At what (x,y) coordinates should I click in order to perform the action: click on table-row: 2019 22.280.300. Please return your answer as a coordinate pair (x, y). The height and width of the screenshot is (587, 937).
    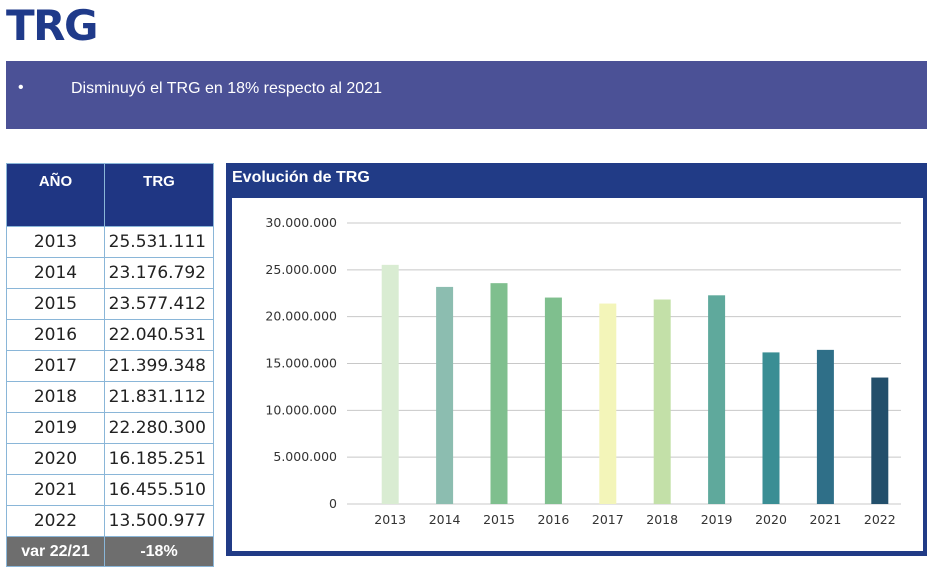
    Looking at the image, I should click on (110, 428).